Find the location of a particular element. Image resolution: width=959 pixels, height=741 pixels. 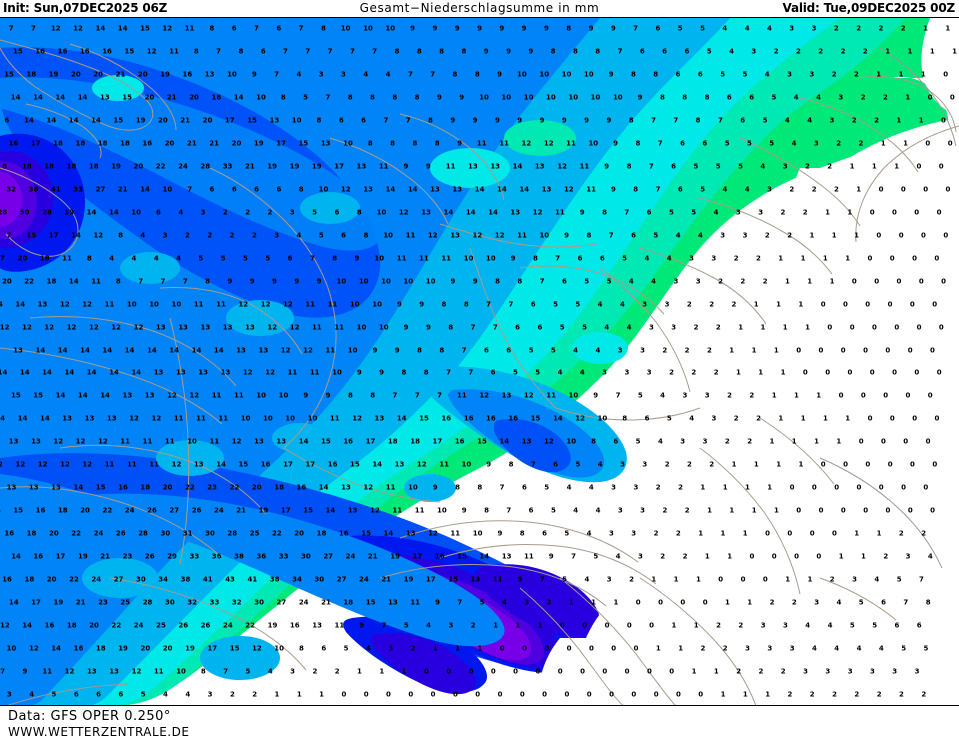

init-time-label: Init: Sun,07DEC2025 06Z is located at coordinates (85, 8).